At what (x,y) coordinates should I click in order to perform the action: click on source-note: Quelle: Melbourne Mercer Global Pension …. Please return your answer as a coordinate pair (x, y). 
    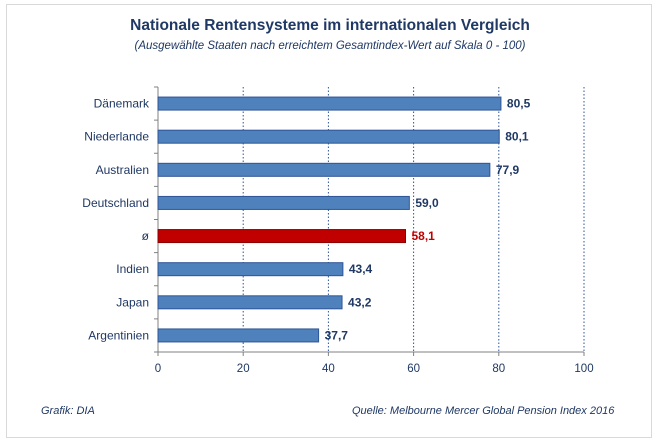
    Looking at the image, I should click on (483, 411).